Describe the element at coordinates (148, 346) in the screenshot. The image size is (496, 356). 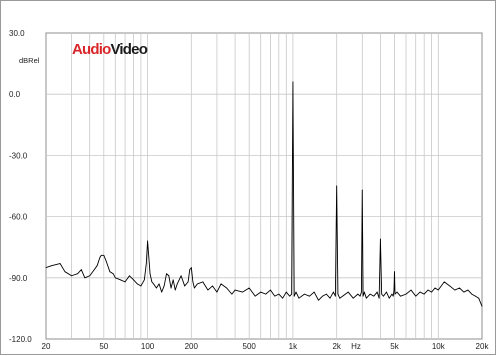
I see `x-tick-label: 100` at that location.